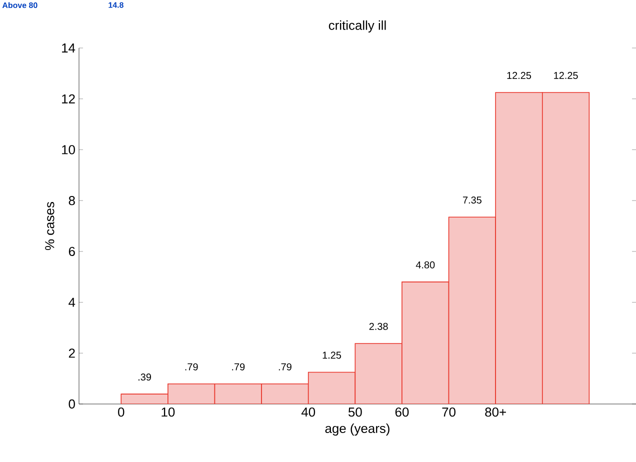 The height and width of the screenshot is (462, 636). Describe the element at coordinates (121, 412) in the screenshot. I see `x-tick-label: 0` at that location.